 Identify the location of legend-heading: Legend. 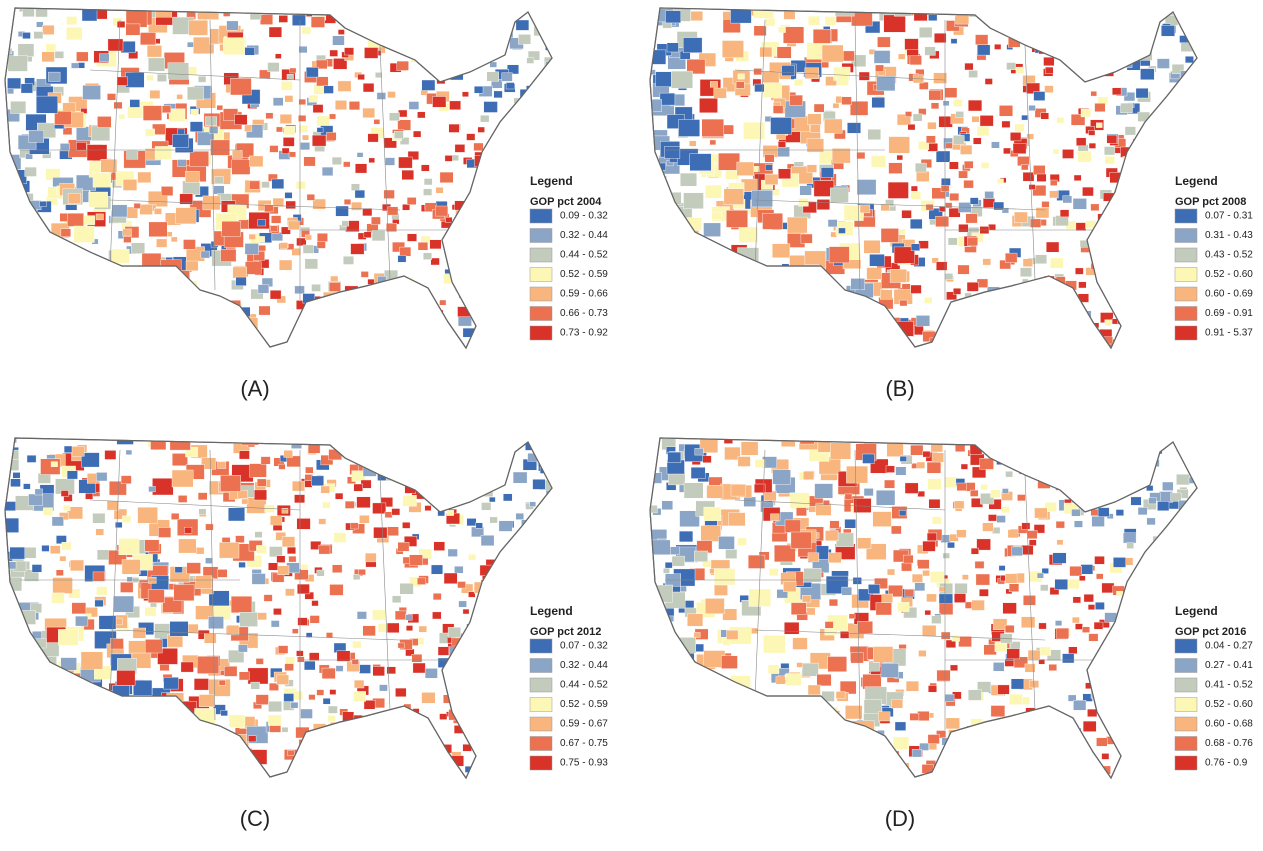
(551, 181).